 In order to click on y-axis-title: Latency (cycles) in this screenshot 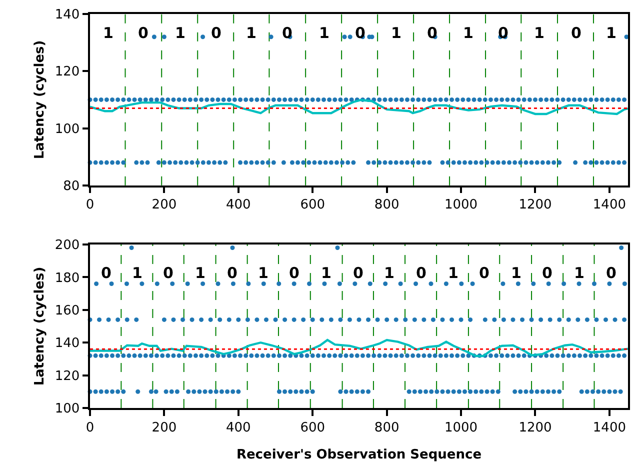, I will do `click(40, 100)`.